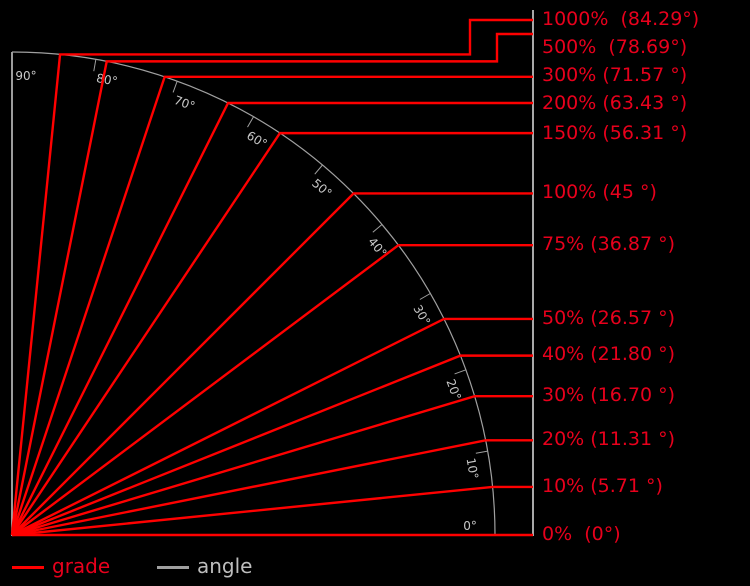 This screenshot has height=586, width=750. Describe the element at coordinates (453, 389) in the screenshot. I see `angle-tick-label: 20°` at that location.